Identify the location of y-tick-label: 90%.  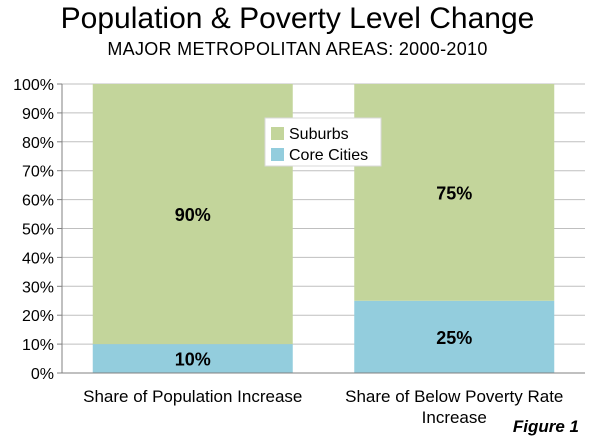
(38, 114).